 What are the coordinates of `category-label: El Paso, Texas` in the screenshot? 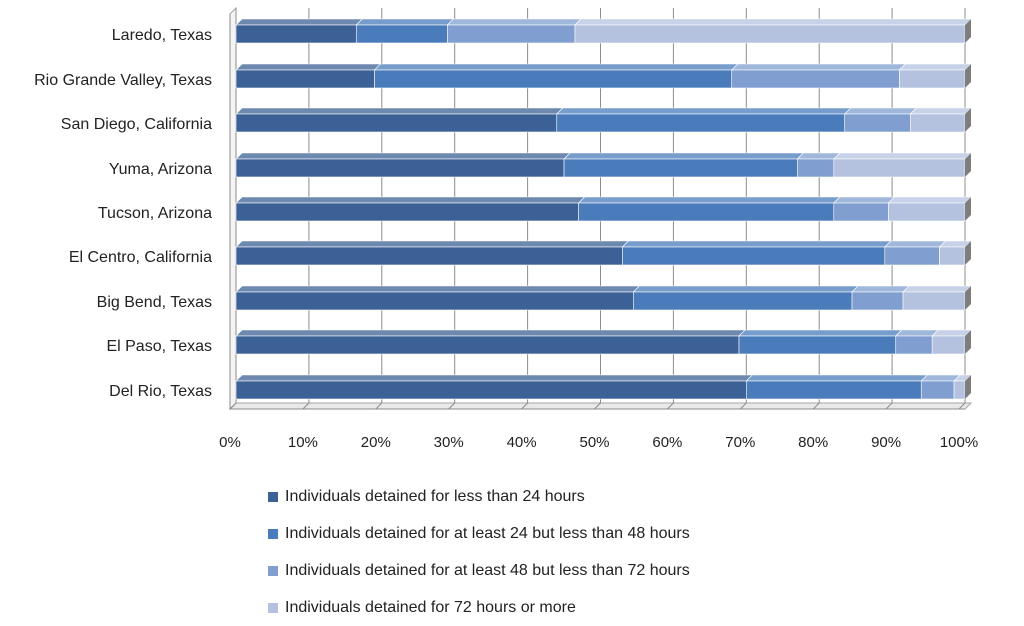 It's located at (159, 346).